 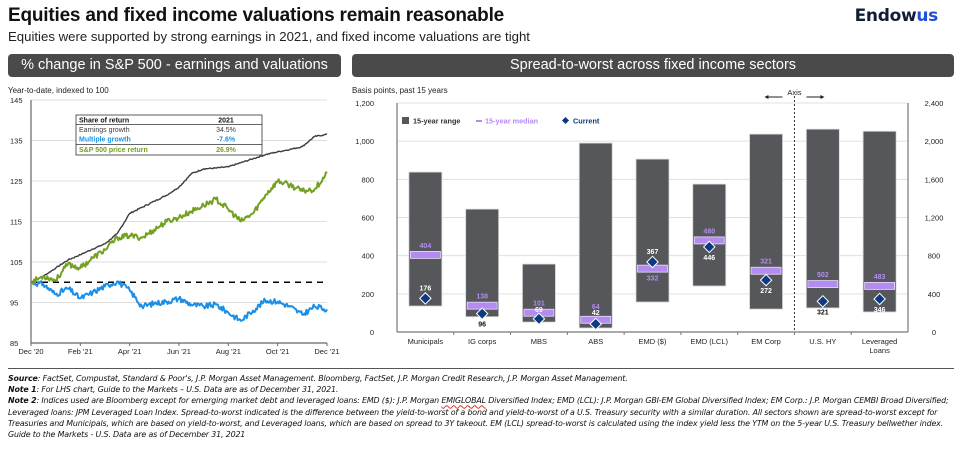 What do you see at coordinates (934, 256) in the screenshot?
I see `y2-tick-label: 800` at bounding box center [934, 256].